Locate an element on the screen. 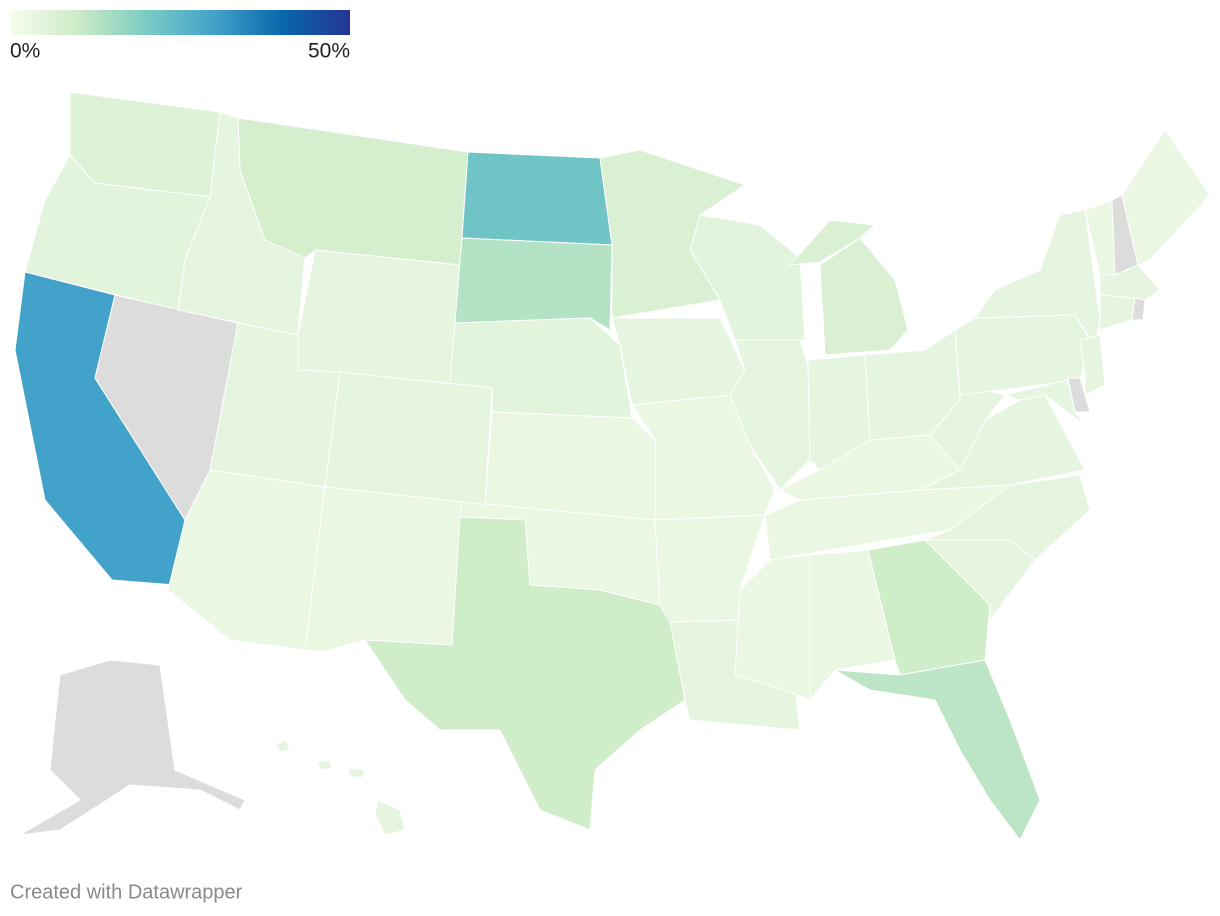  legend-tick-label: 50% is located at coordinates (329, 51).